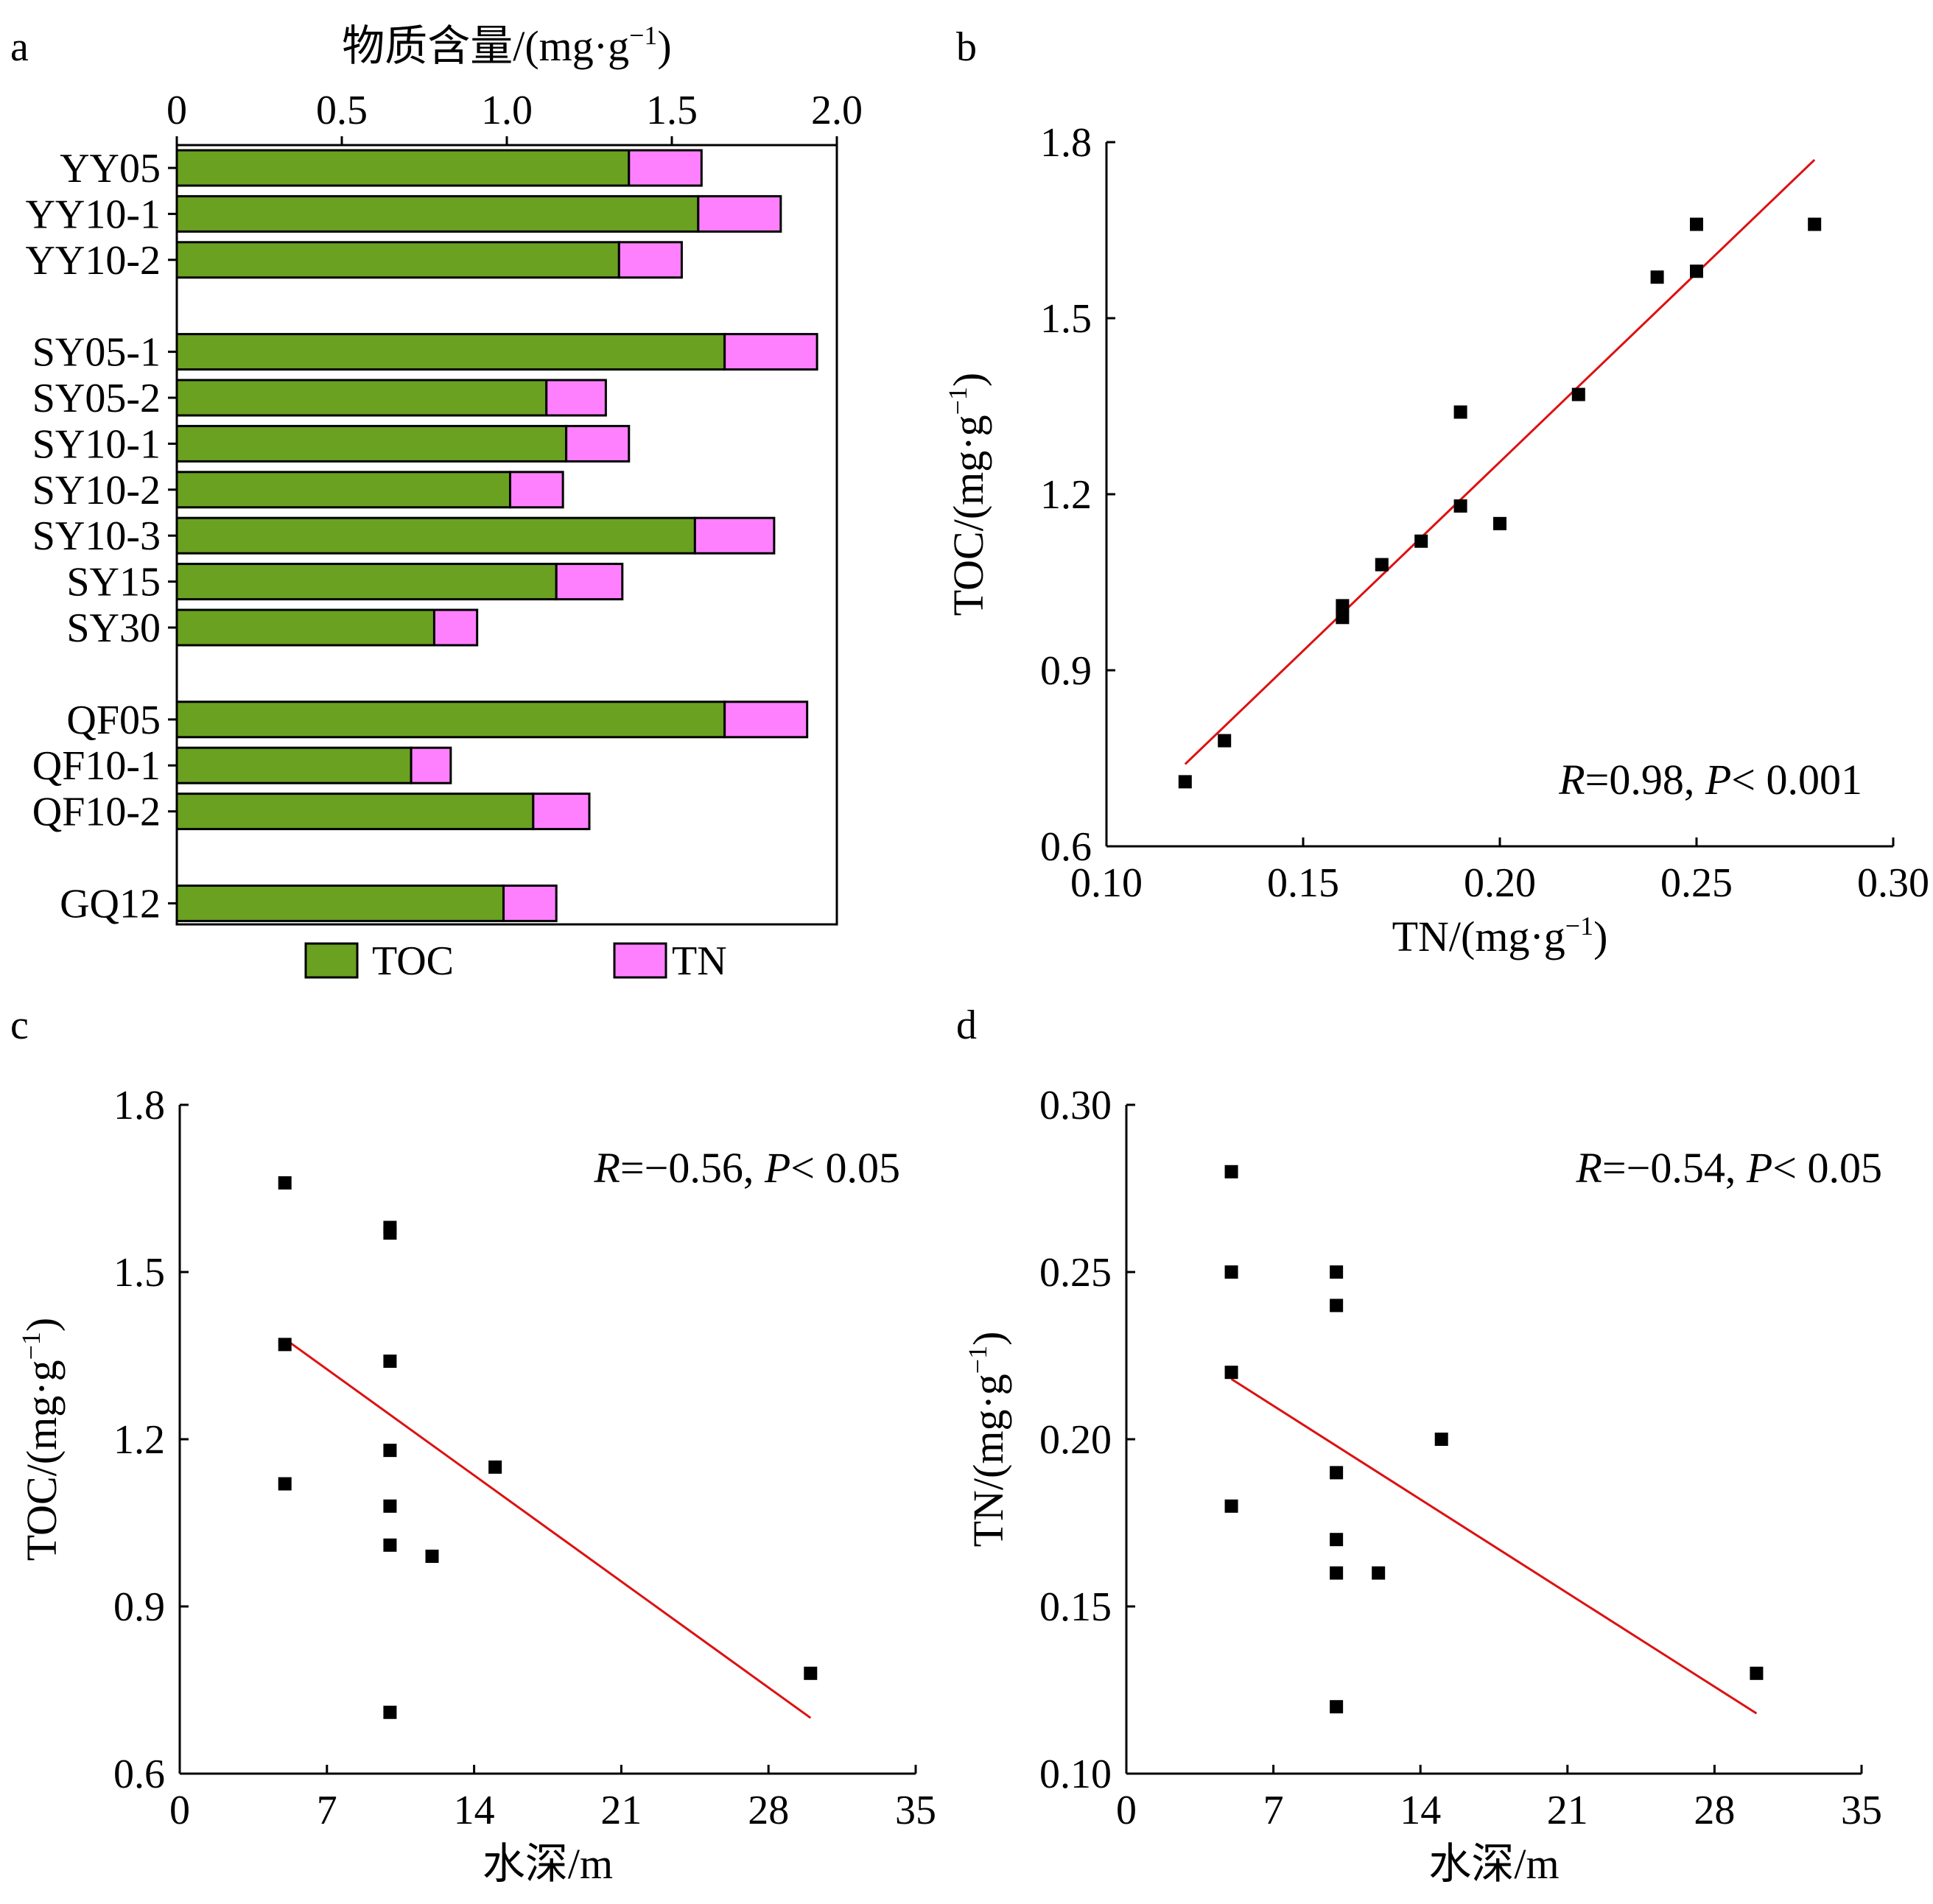 This screenshot has height=1904, width=1933. Describe the element at coordinates (97, 398) in the screenshot. I see `category-label: SY05-2` at that location.